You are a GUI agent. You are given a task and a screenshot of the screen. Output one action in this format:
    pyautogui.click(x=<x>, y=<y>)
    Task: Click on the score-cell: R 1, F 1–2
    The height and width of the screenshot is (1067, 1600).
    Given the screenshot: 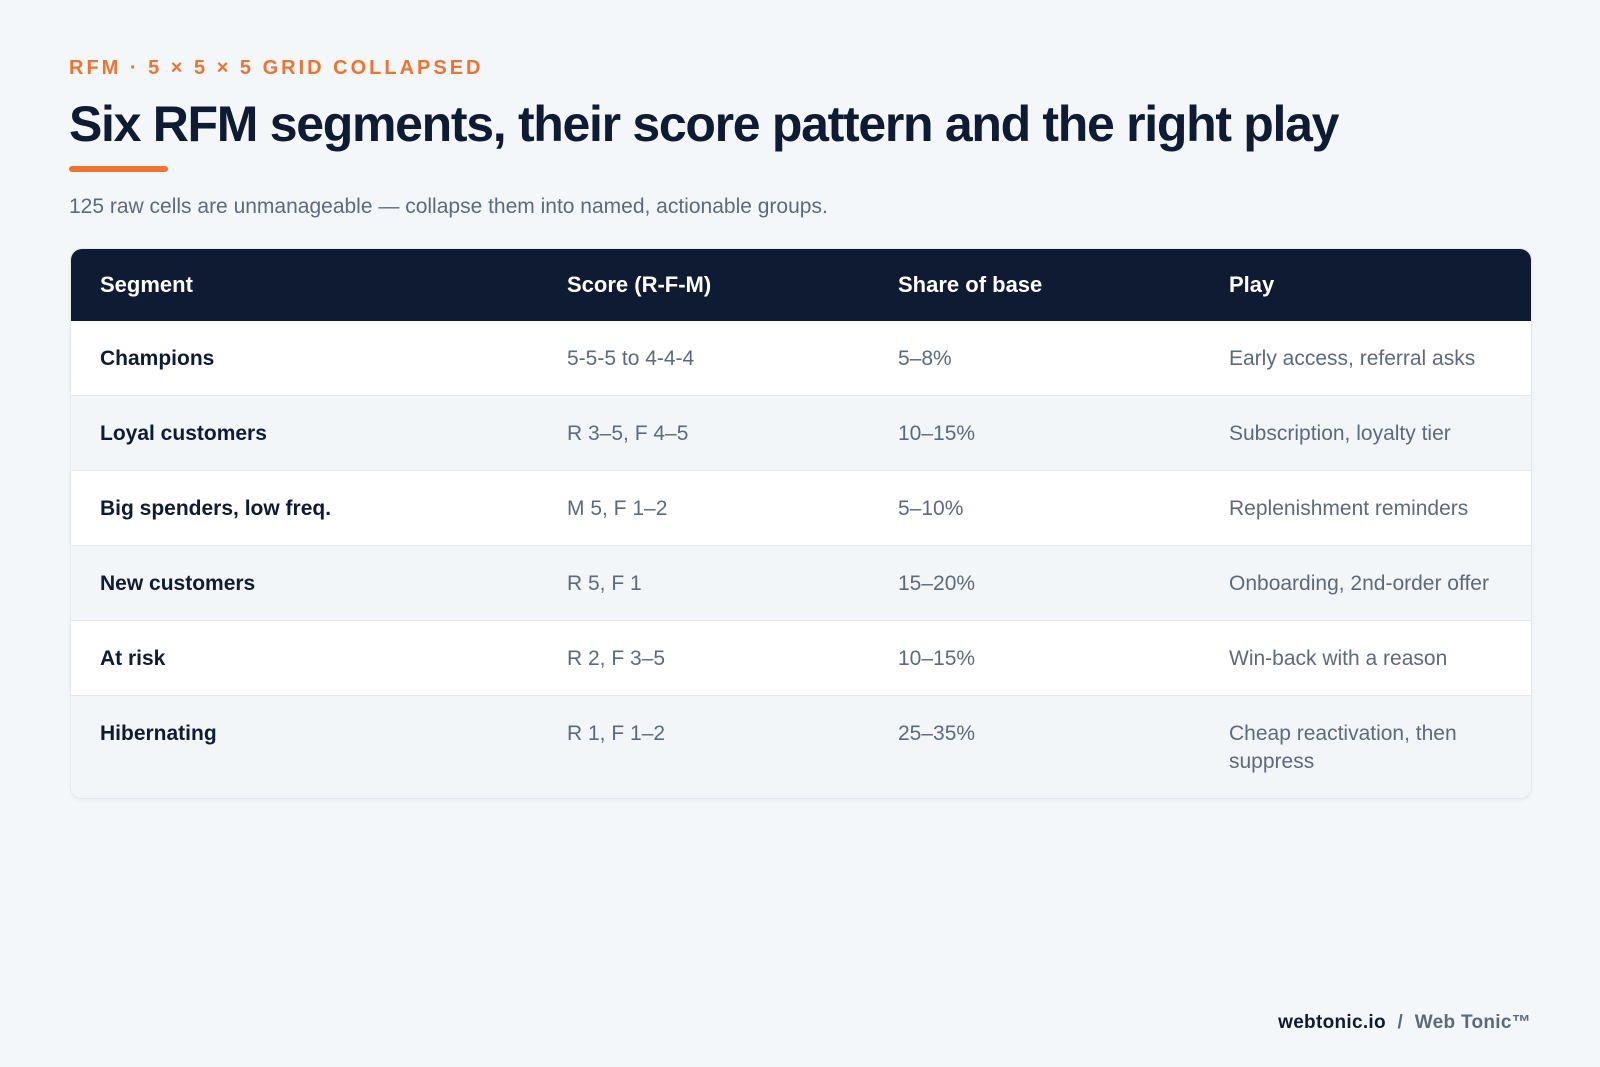 What is the action you would take?
    pyautogui.click(x=703, y=746)
    